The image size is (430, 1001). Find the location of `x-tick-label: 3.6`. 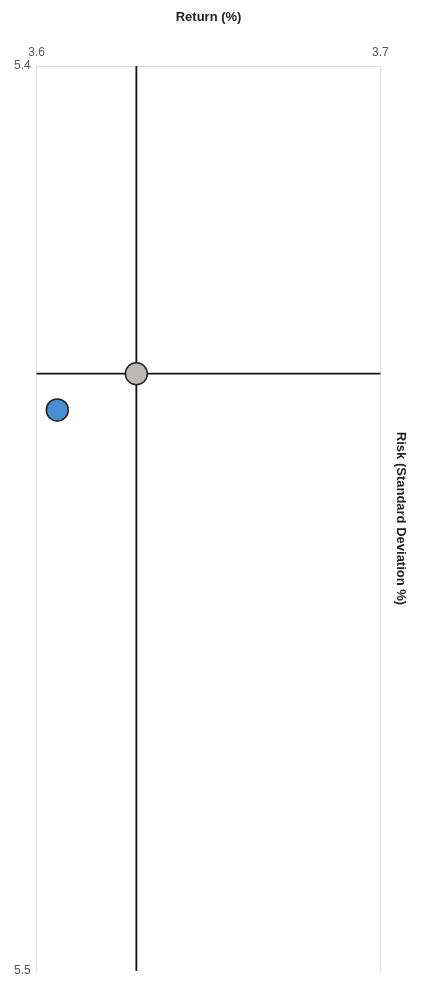

x-tick-label: 3.6 is located at coordinates (37, 52).